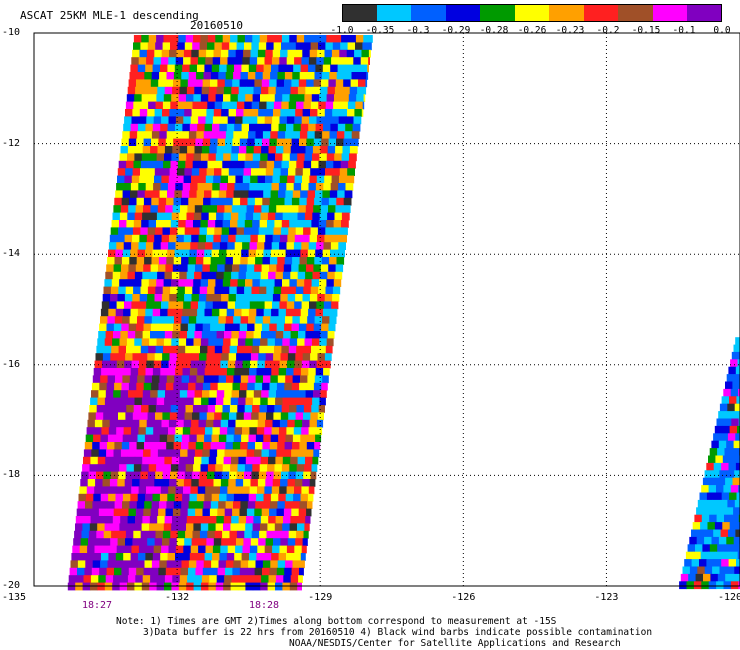 This screenshot has width=740, height=650. Describe the element at coordinates (109, 15) in the screenshot. I see `map-title: ASCAT 25KM MLE-1 descending` at that location.